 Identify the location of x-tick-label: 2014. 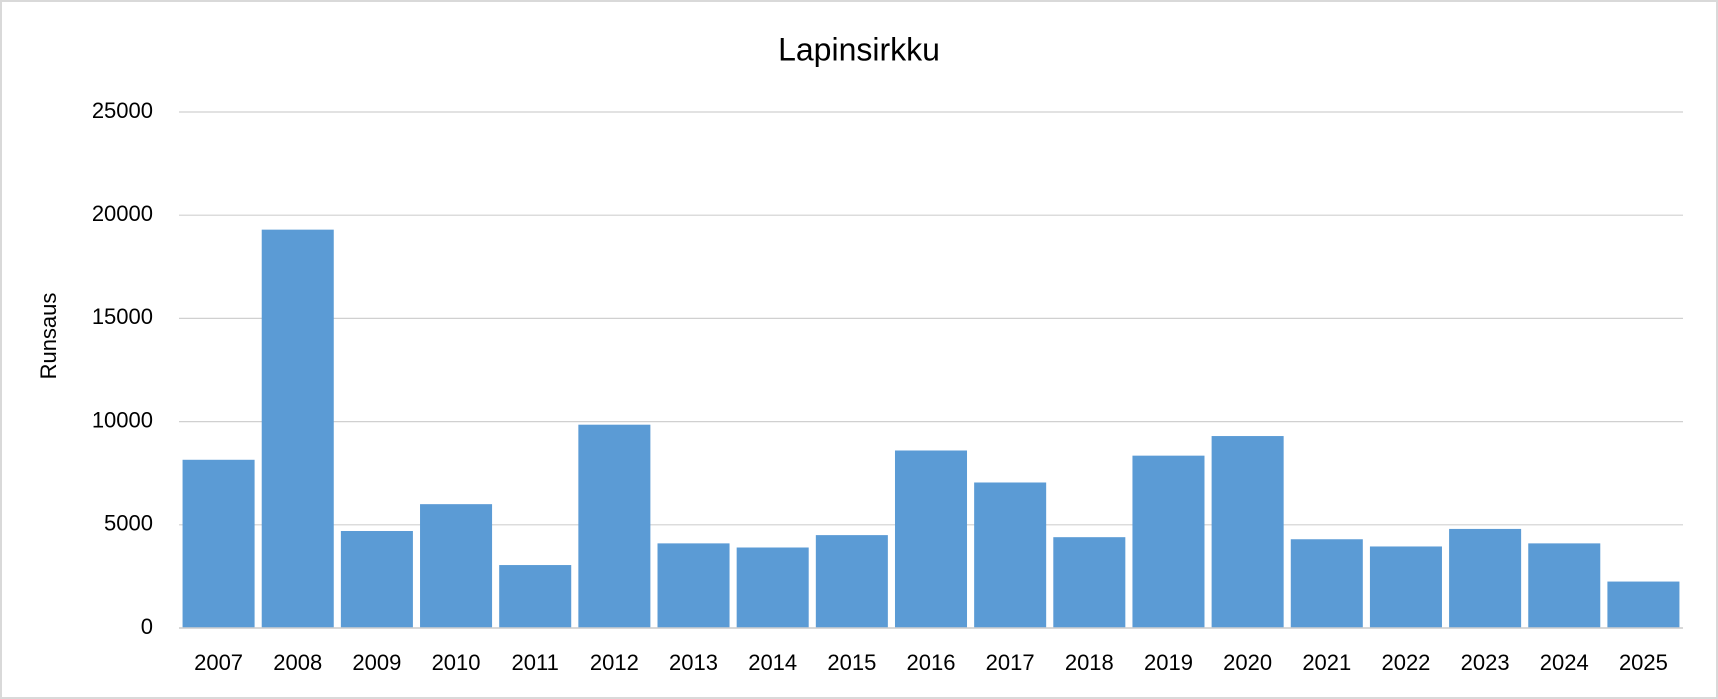
(772, 662).